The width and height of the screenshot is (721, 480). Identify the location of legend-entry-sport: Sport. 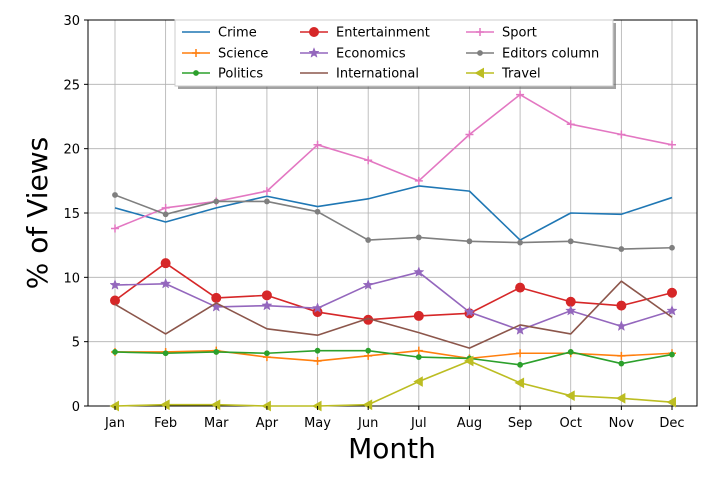
(501, 33).